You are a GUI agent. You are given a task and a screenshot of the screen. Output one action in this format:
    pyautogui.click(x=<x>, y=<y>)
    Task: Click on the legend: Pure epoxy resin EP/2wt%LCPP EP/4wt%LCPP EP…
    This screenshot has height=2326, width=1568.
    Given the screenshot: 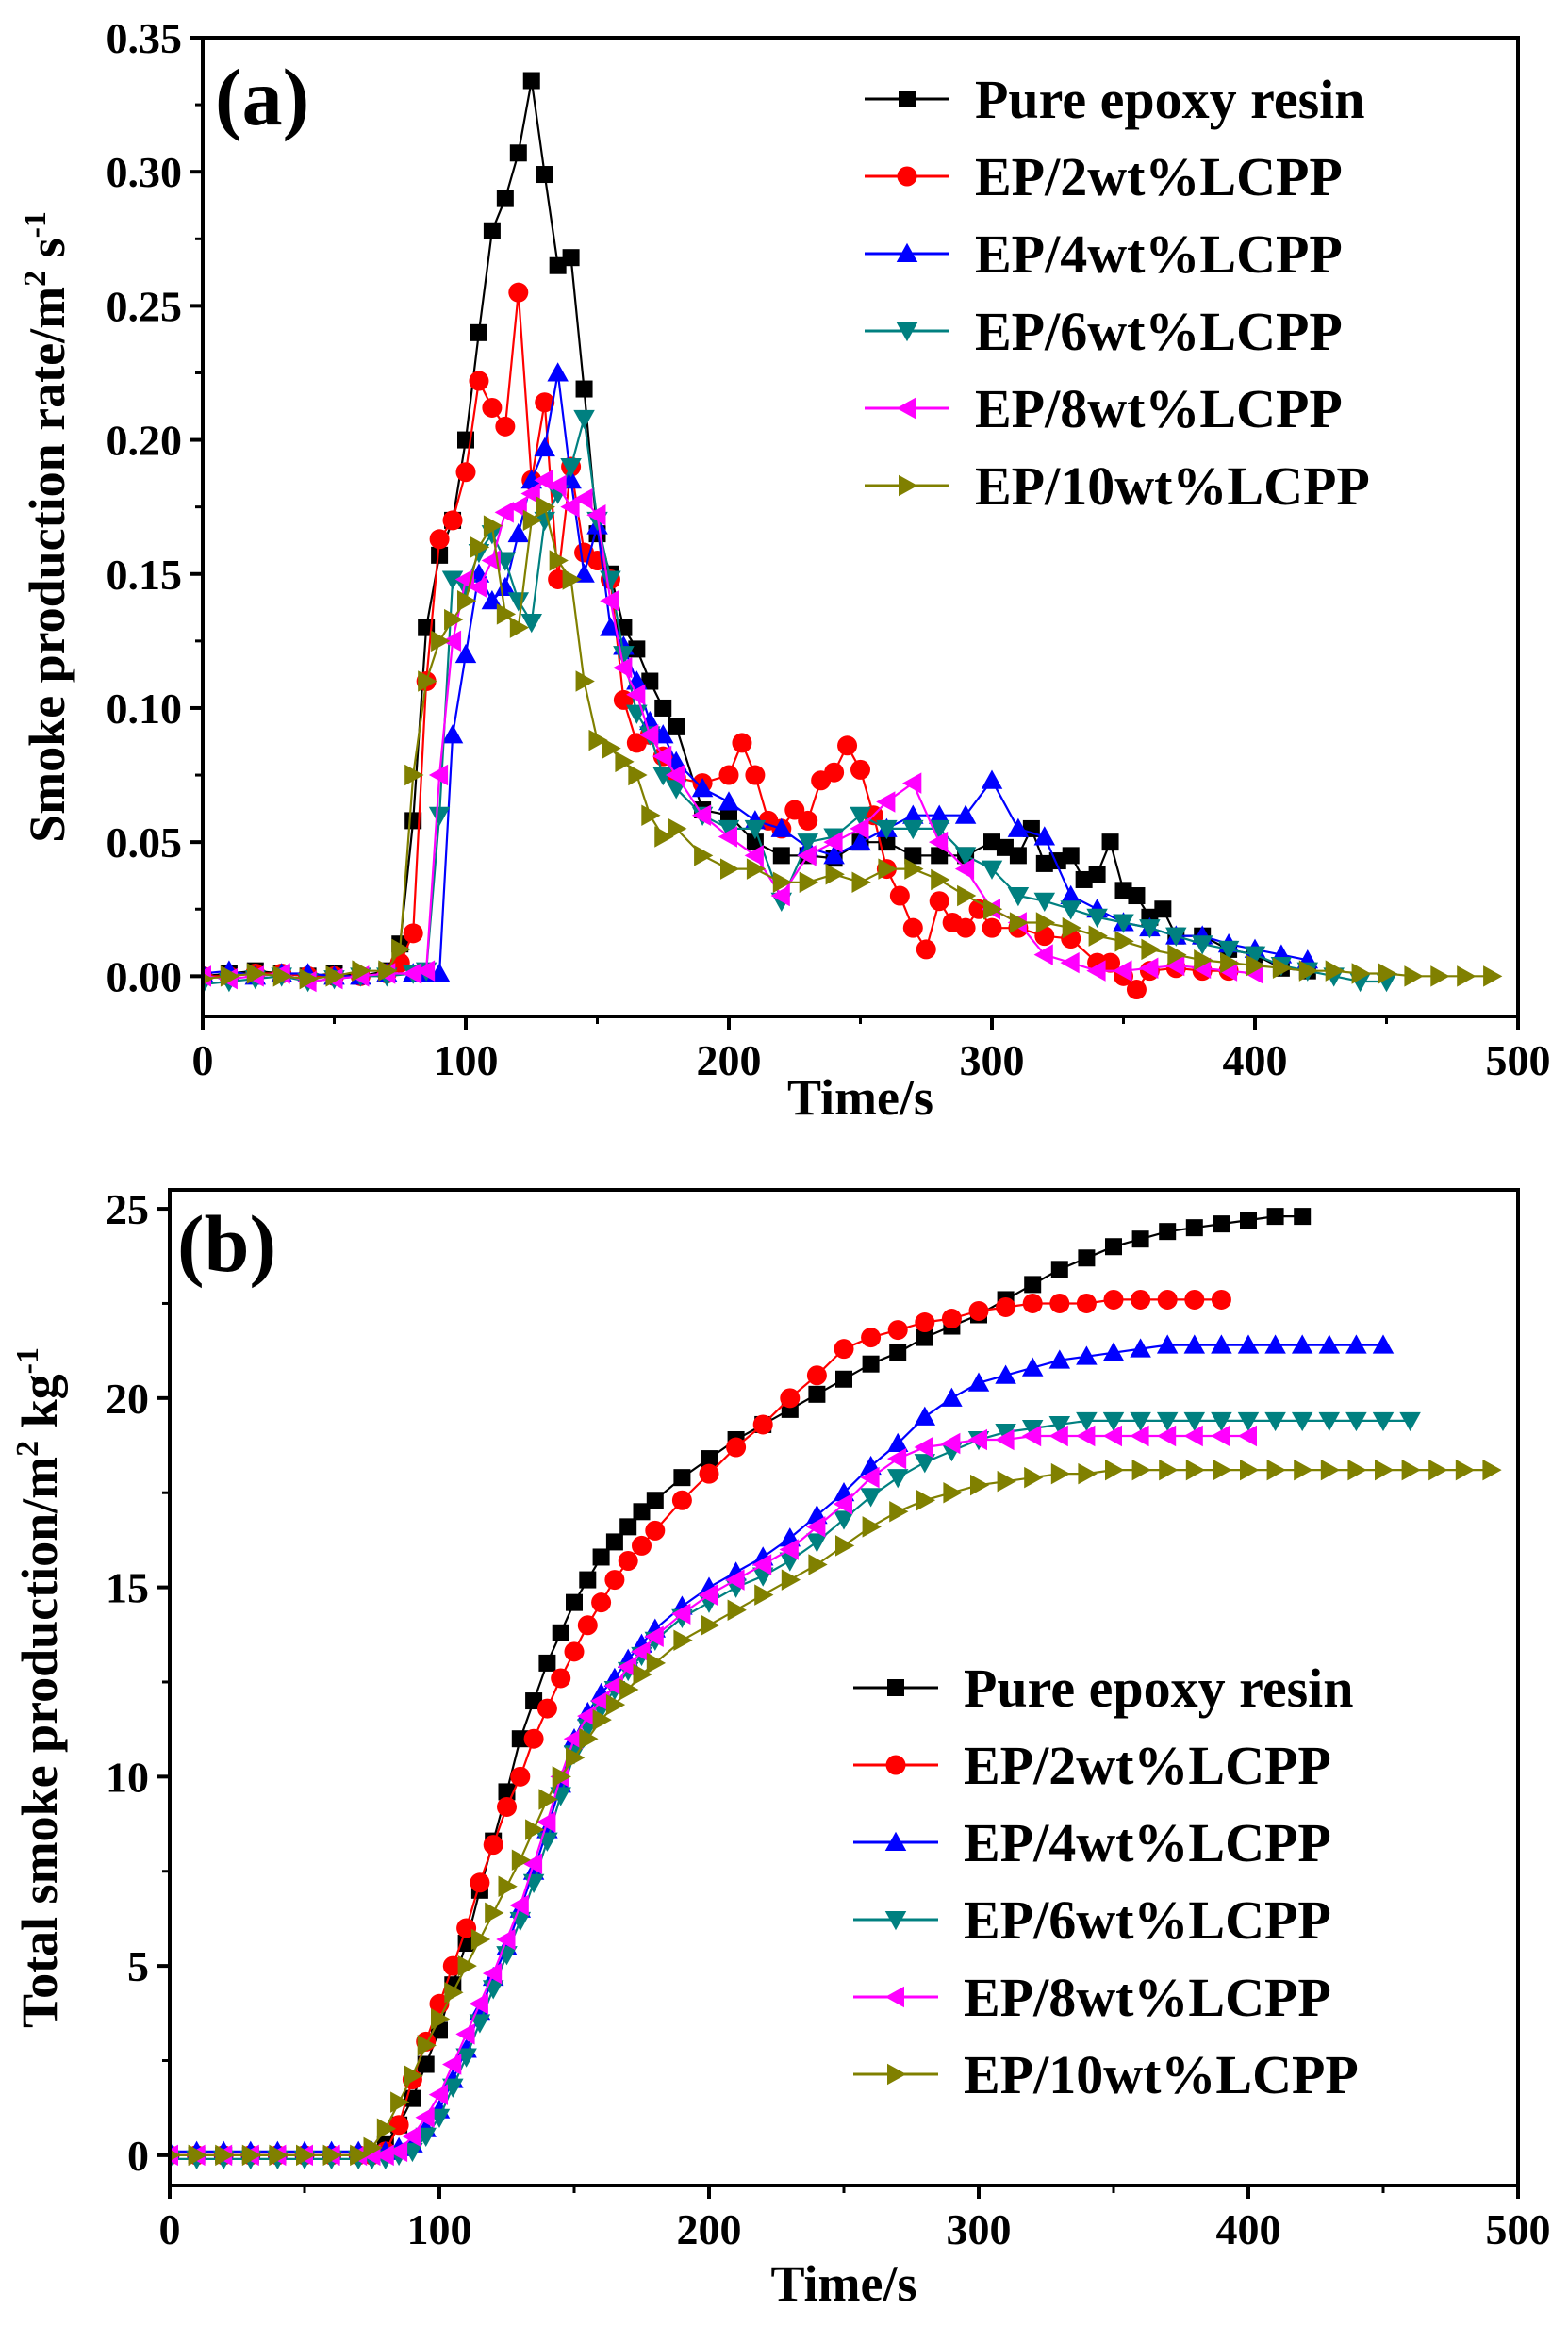 What is the action you would take?
    pyautogui.click(x=1106, y=1881)
    